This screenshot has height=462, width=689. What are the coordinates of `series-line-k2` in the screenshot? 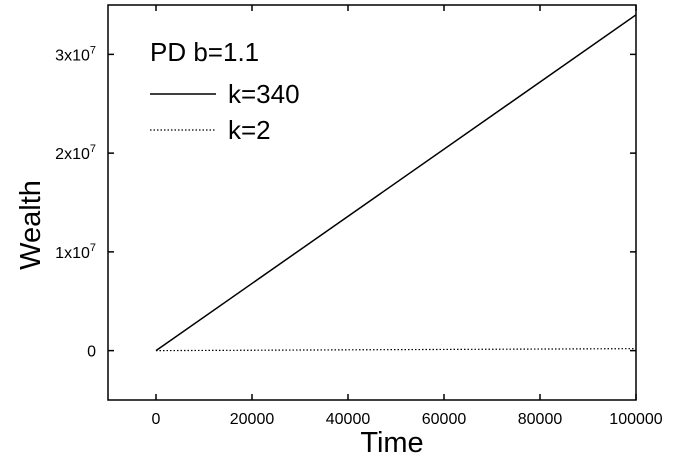 It's located at (396, 350).